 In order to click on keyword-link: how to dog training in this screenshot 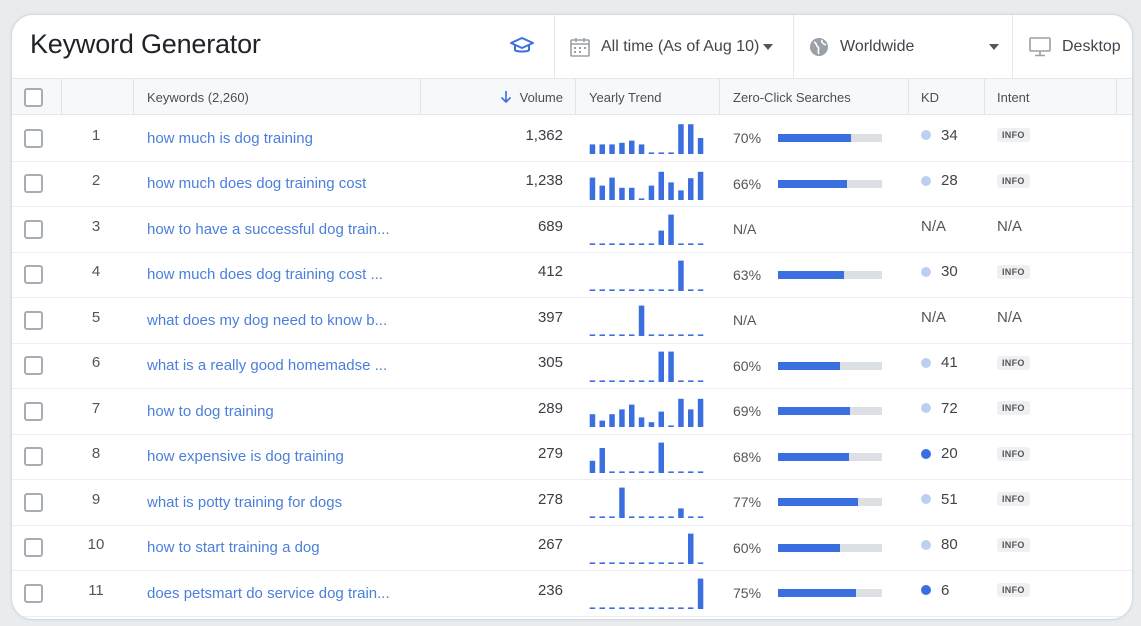, I will do `click(210, 411)`.